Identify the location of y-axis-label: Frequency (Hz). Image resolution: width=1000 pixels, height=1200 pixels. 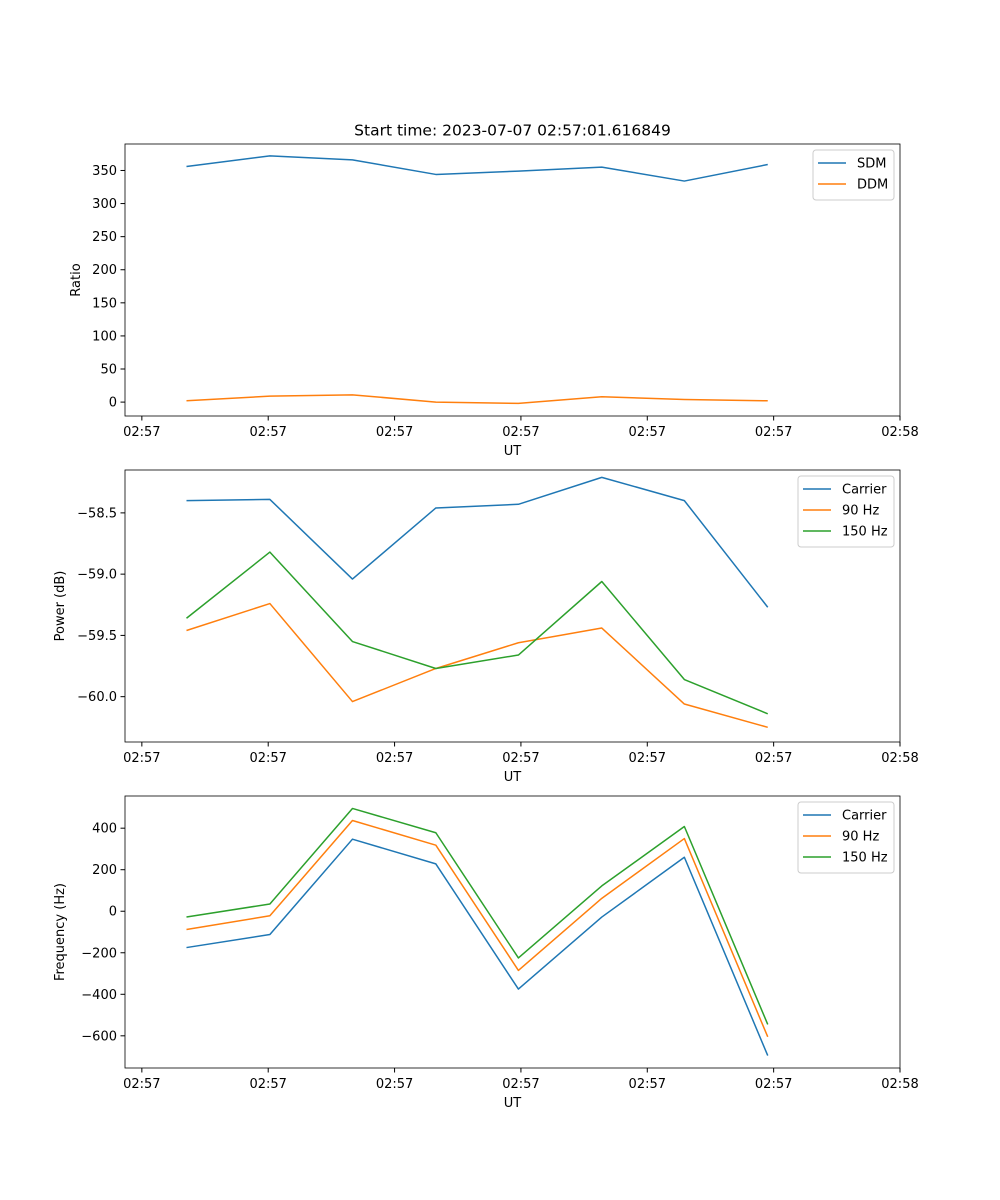
(60, 932).